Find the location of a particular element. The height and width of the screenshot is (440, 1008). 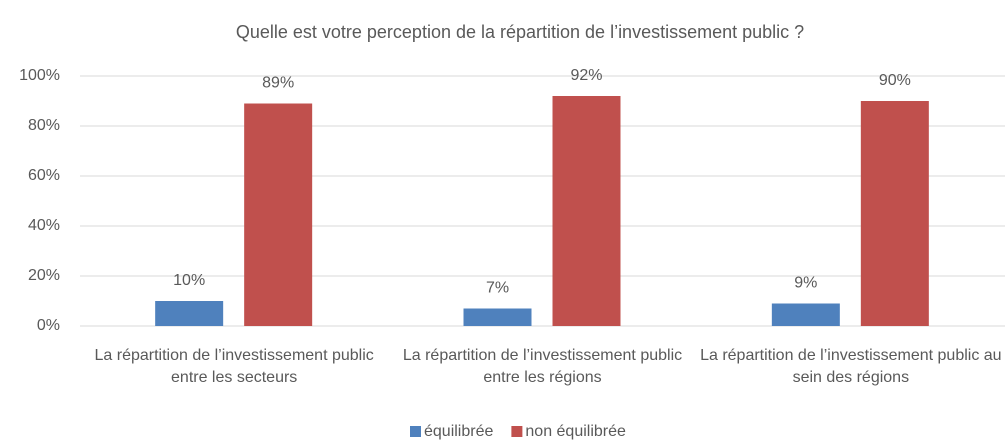

data-label: 9% is located at coordinates (805, 283).